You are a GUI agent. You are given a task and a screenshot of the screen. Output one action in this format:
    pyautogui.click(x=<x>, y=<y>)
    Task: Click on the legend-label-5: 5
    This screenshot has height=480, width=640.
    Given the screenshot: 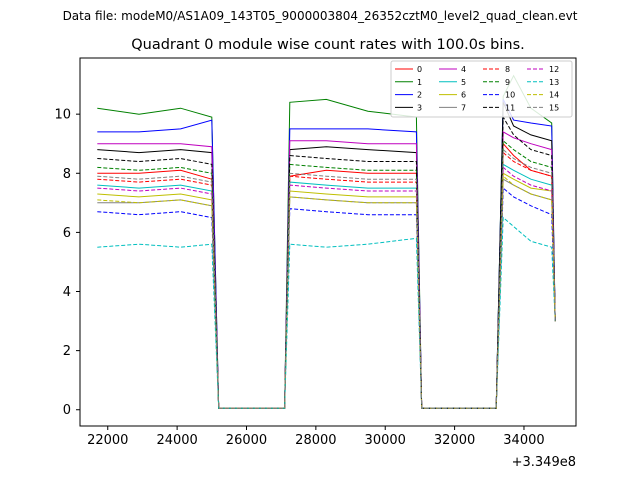 What is the action you would take?
    pyautogui.click(x=463, y=82)
    